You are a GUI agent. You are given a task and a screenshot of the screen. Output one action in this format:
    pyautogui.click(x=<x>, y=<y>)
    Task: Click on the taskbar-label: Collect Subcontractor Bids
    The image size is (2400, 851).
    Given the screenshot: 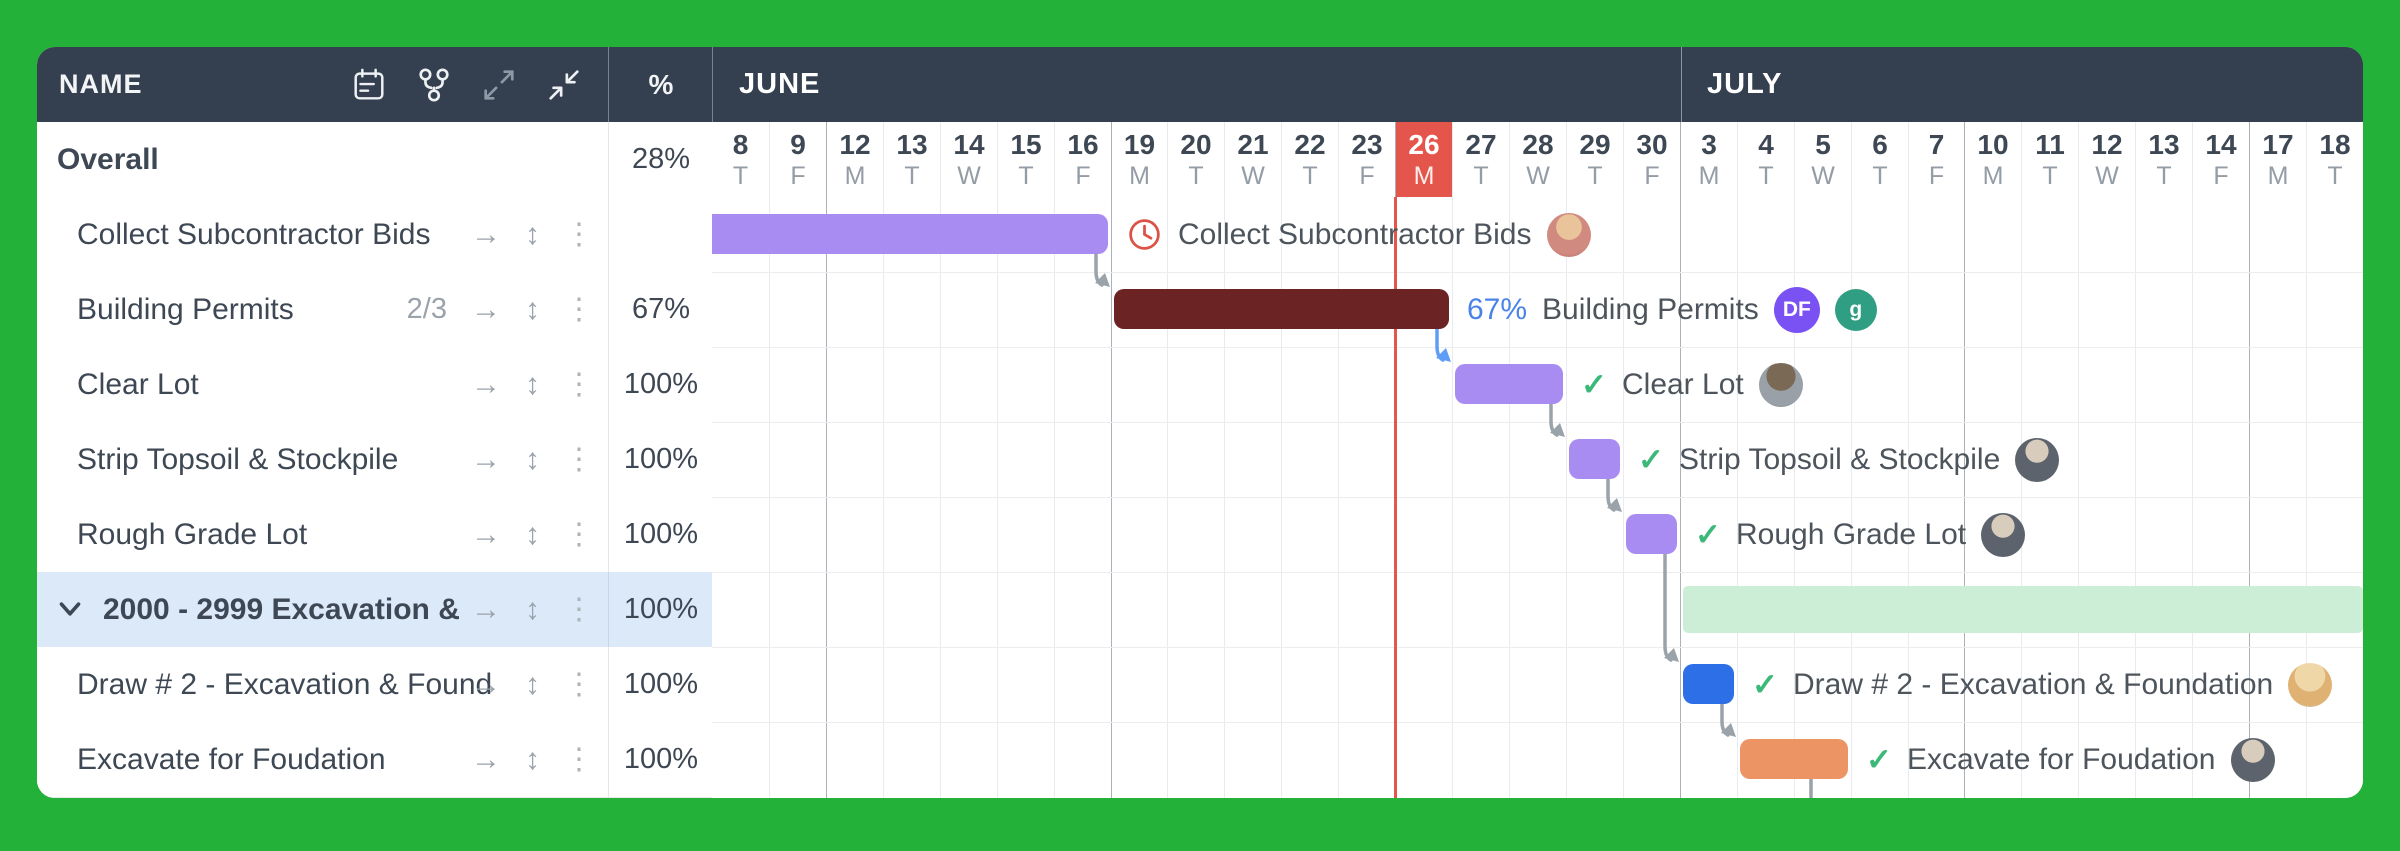 What is the action you would take?
    pyautogui.click(x=1358, y=234)
    